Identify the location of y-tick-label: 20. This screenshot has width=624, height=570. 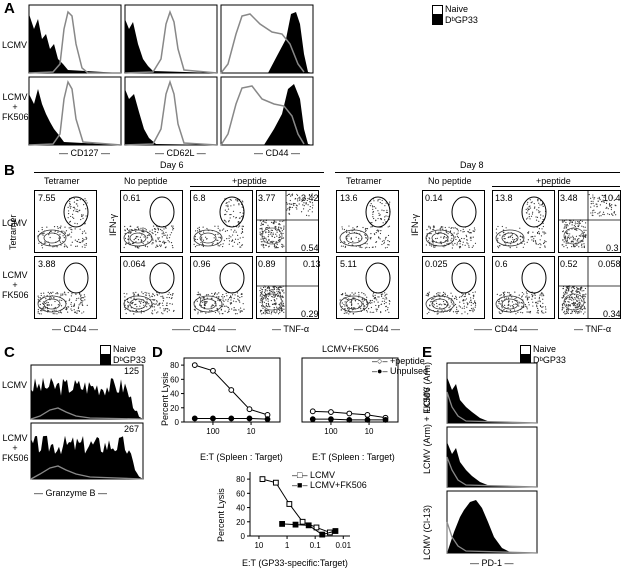
(240, 522).